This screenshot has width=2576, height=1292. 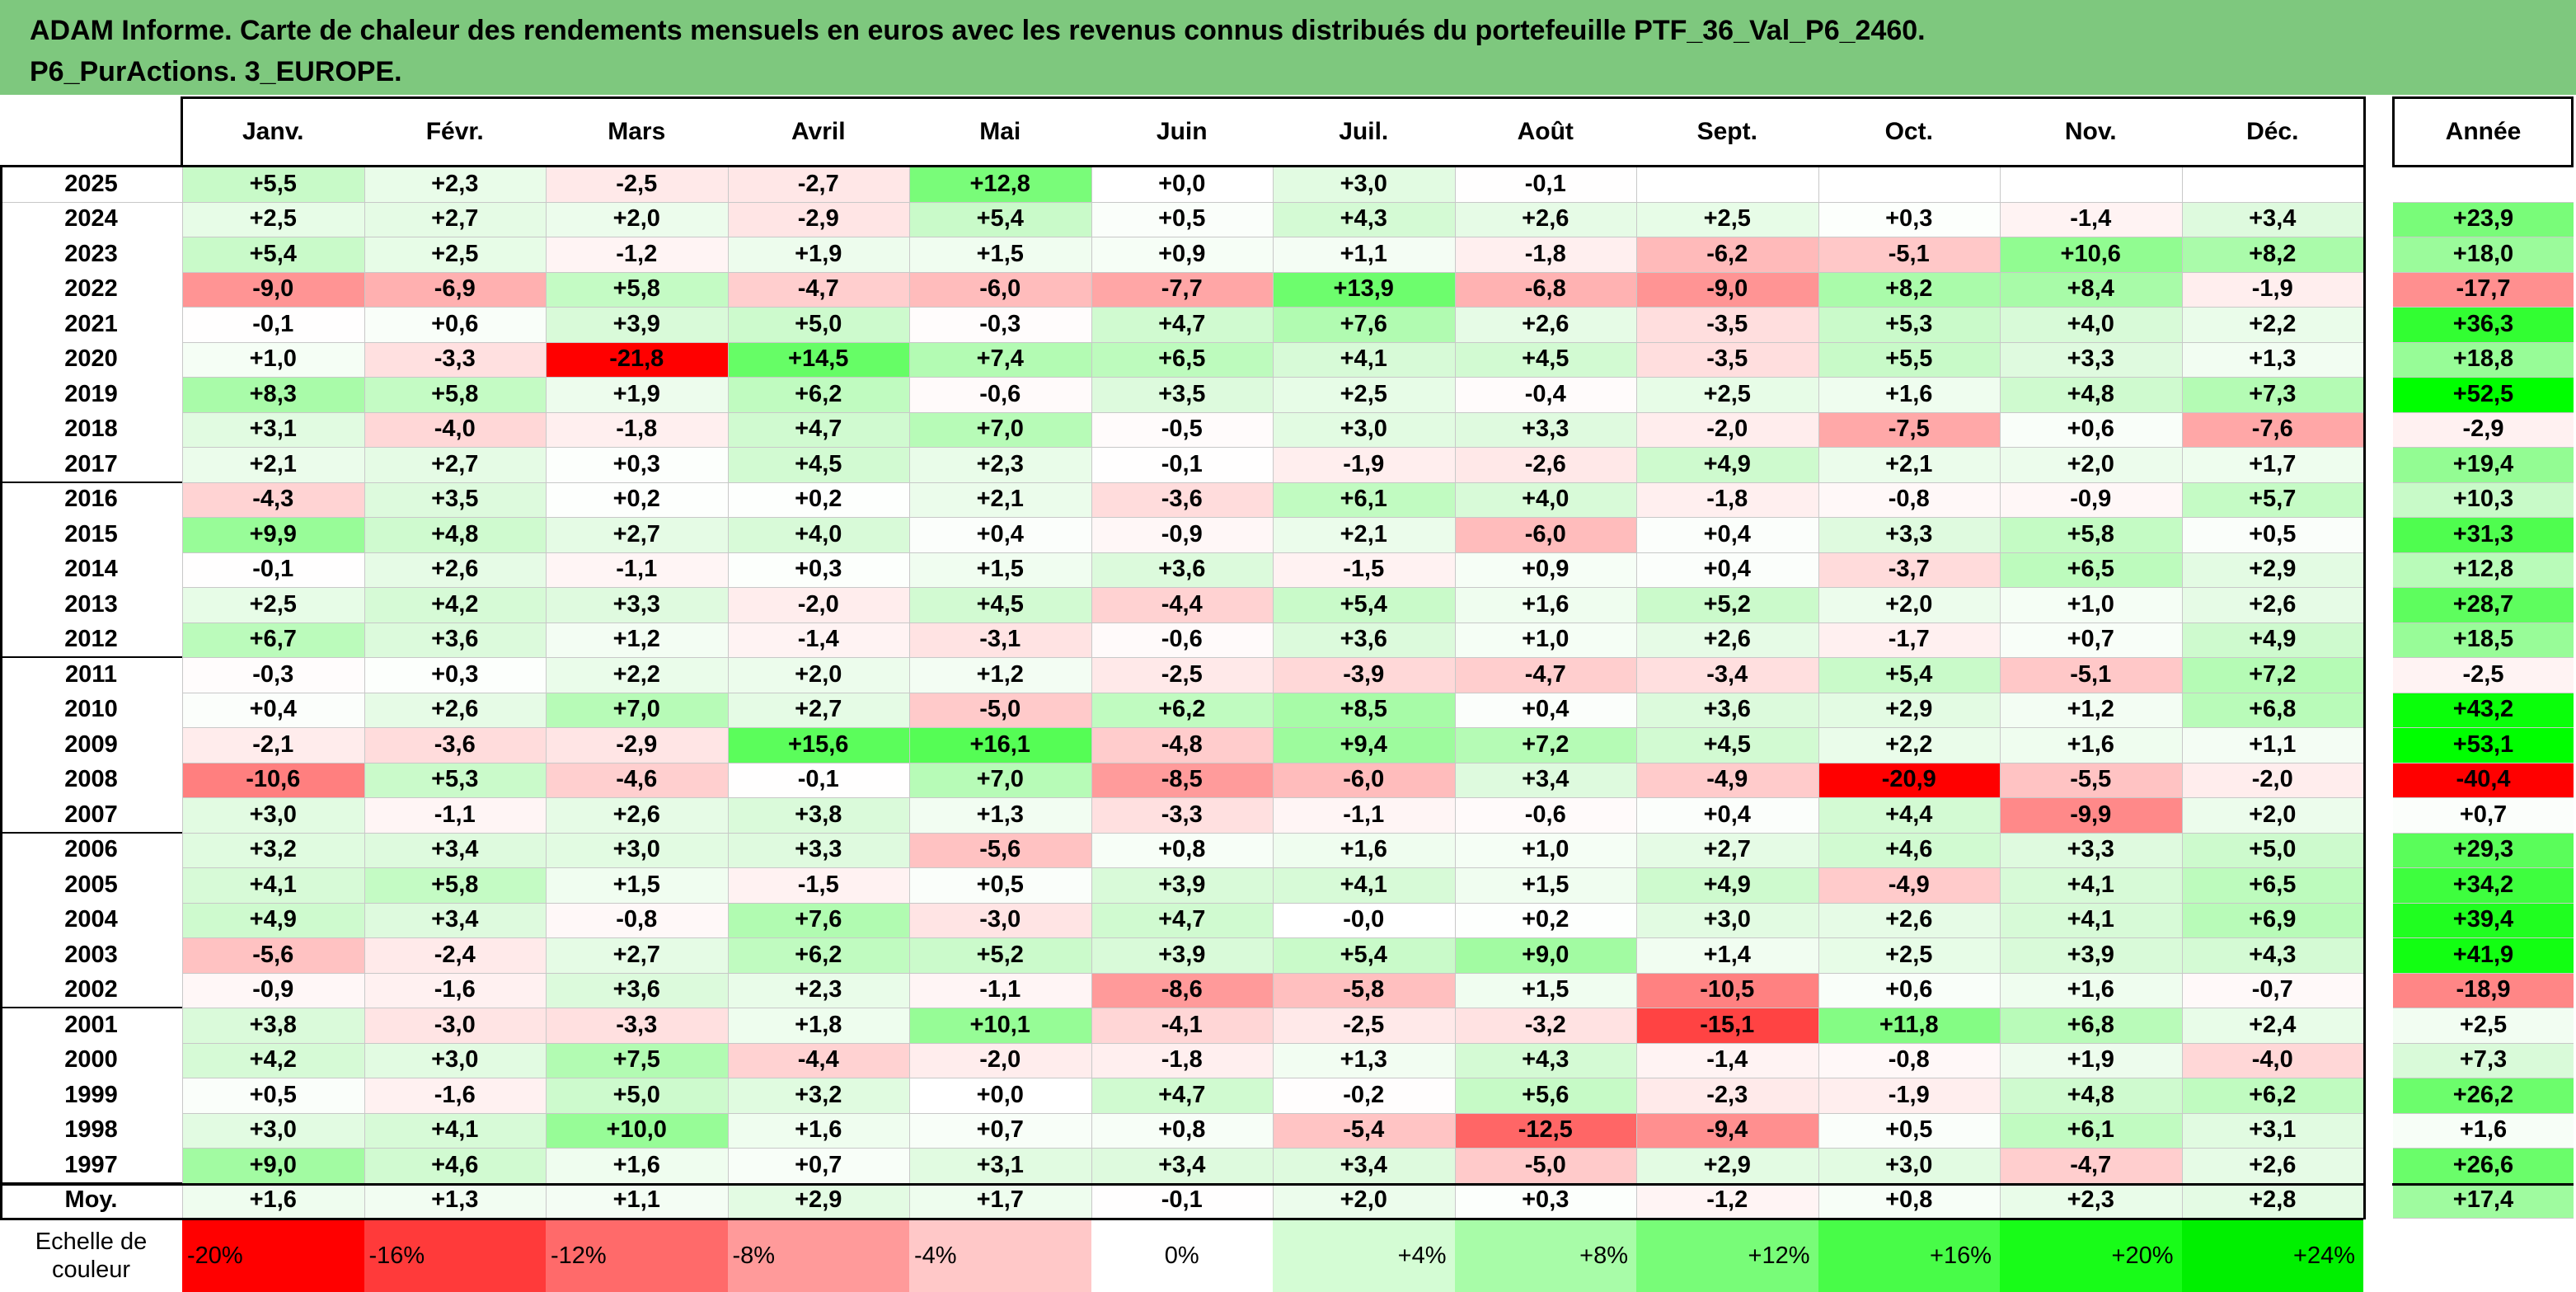 I want to click on heatmap-cell: +2,0, so click(x=1909, y=605).